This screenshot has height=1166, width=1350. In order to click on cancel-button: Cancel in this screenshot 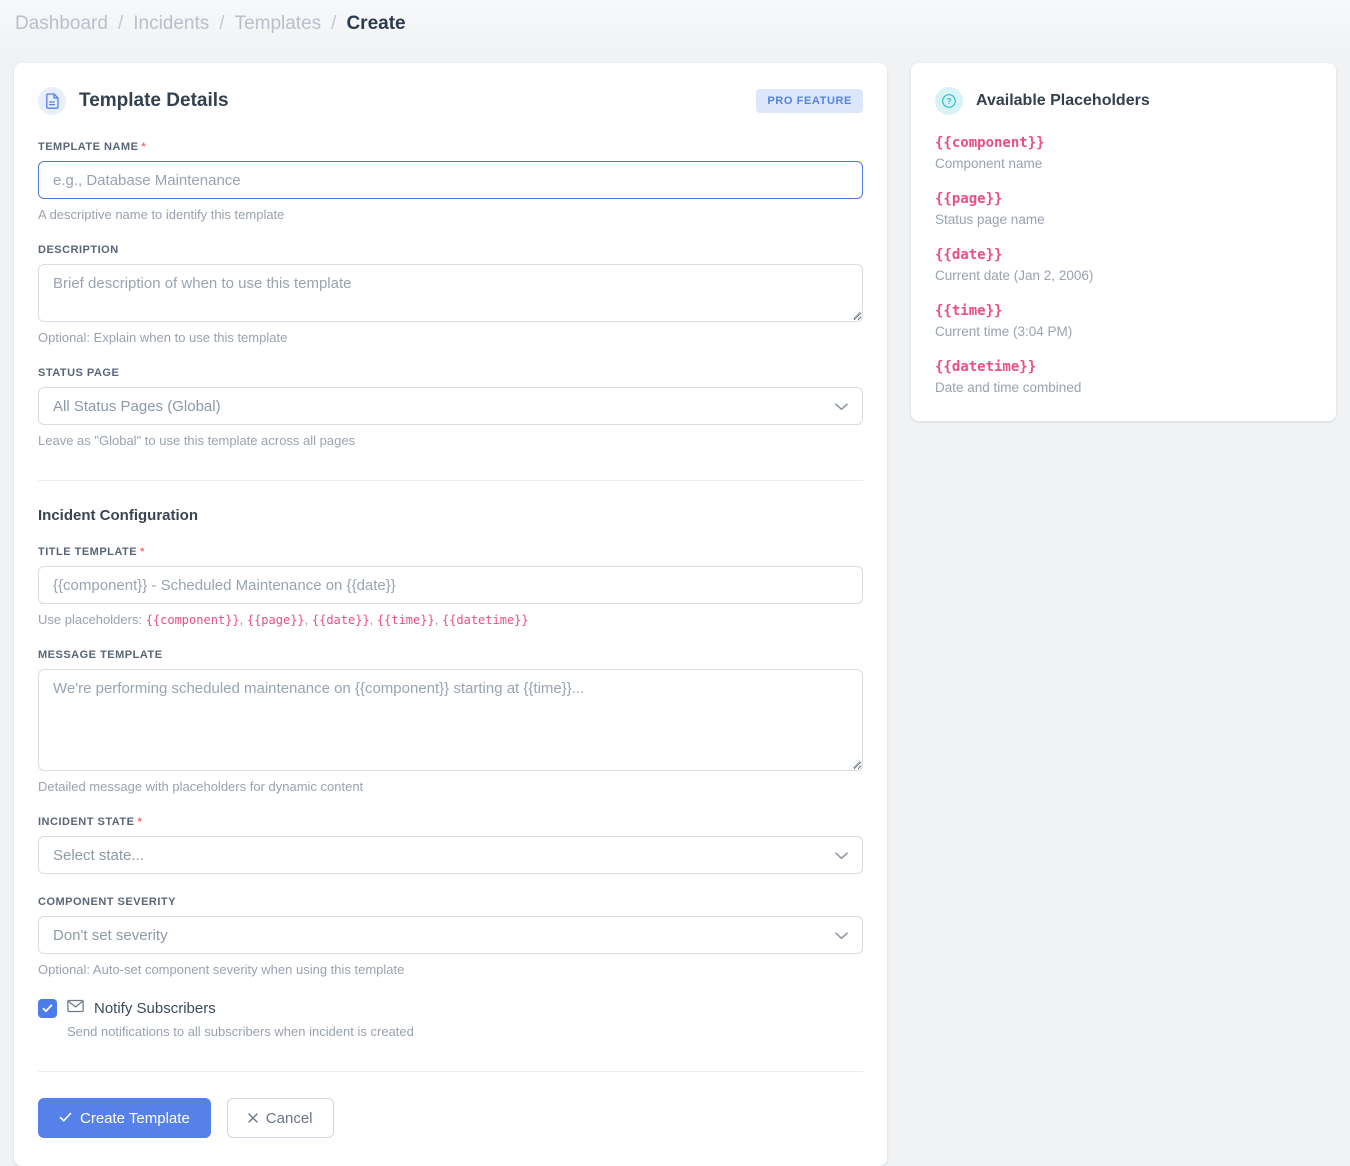, I will do `click(280, 1118)`.